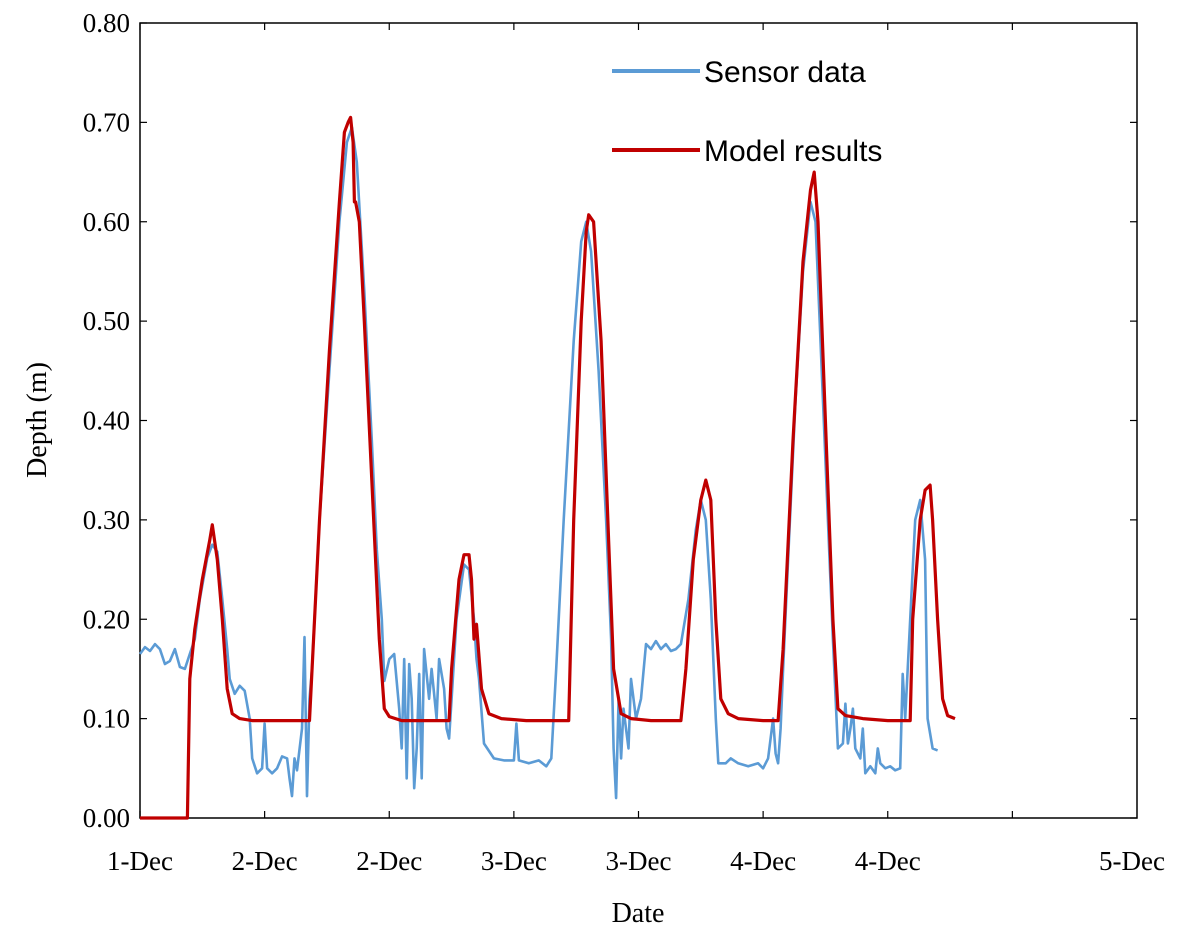 The image size is (1204, 937). What do you see at coordinates (106, 122) in the screenshot?
I see `y-tick-label: 0.70` at bounding box center [106, 122].